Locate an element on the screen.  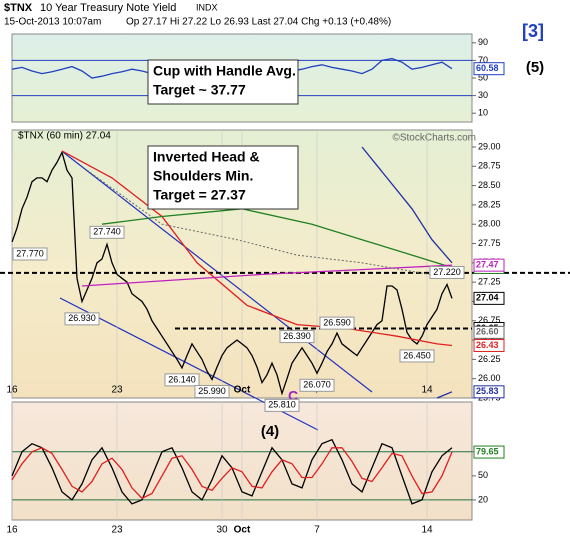
point-label: 26.140 is located at coordinates (182, 379).